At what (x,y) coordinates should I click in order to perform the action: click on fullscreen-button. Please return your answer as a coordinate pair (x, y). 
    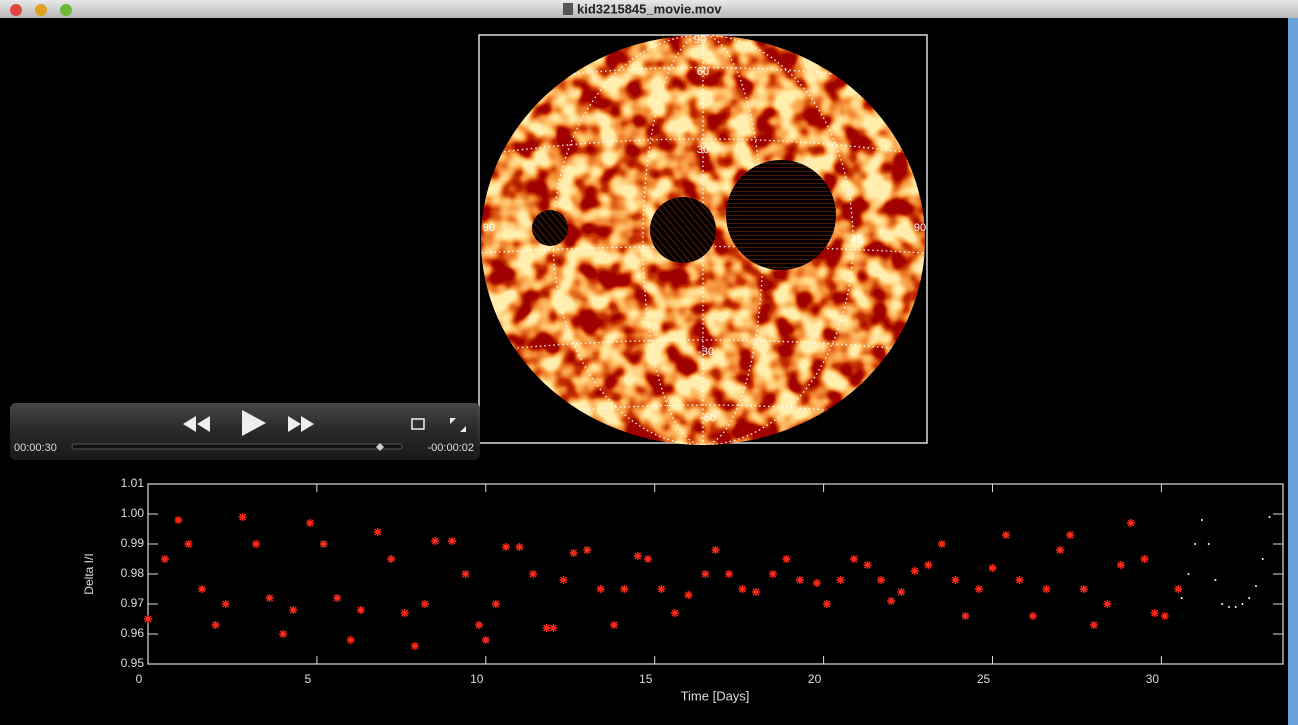
    Looking at the image, I should click on (458, 425).